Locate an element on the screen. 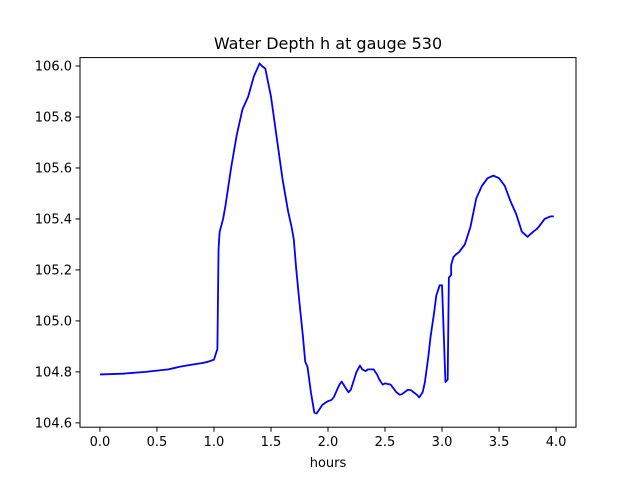 The width and height of the screenshot is (640, 485). x-tick-label: 3.5 is located at coordinates (499, 442).